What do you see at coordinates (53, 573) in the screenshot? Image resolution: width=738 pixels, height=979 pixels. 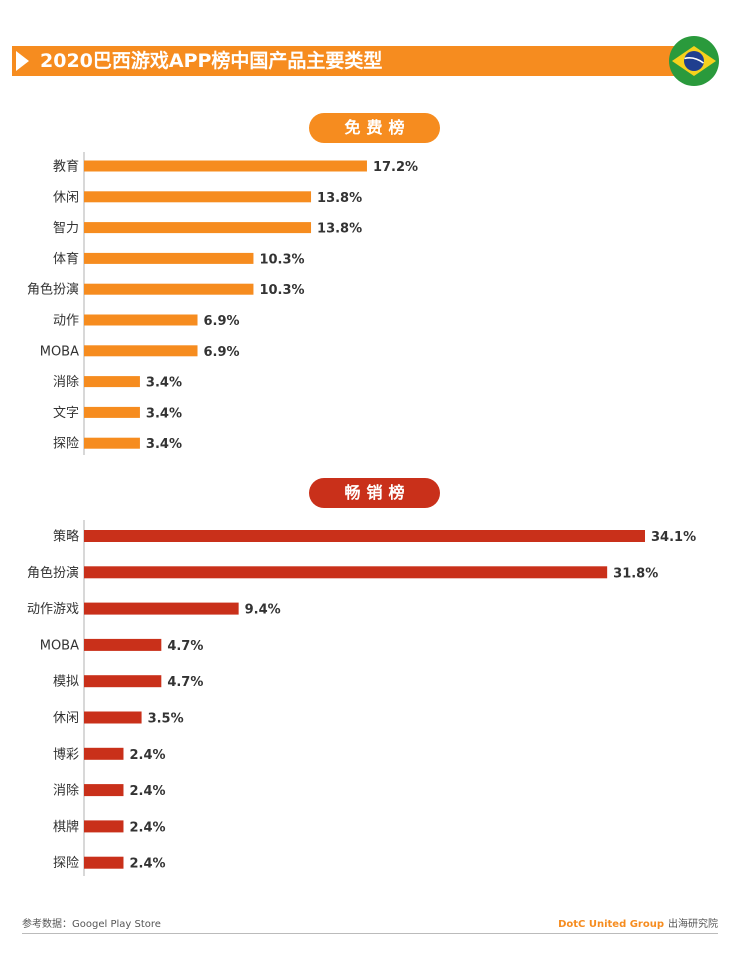 I see `chart-1-category-label: 角色扮演` at bounding box center [53, 573].